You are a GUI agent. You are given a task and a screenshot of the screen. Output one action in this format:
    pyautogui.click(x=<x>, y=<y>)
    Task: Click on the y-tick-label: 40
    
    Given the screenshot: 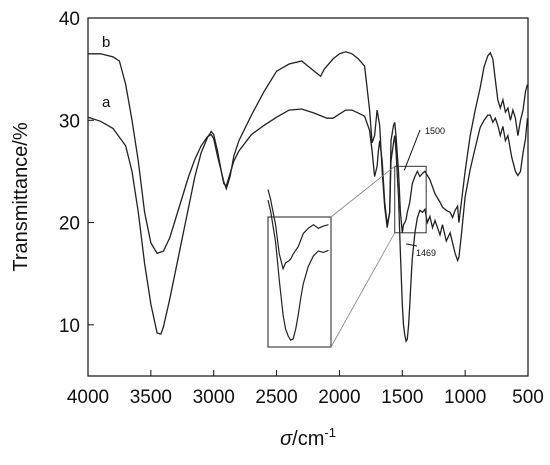 What is the action you would take?
    pyautogui.click(x=69, y=19)
    